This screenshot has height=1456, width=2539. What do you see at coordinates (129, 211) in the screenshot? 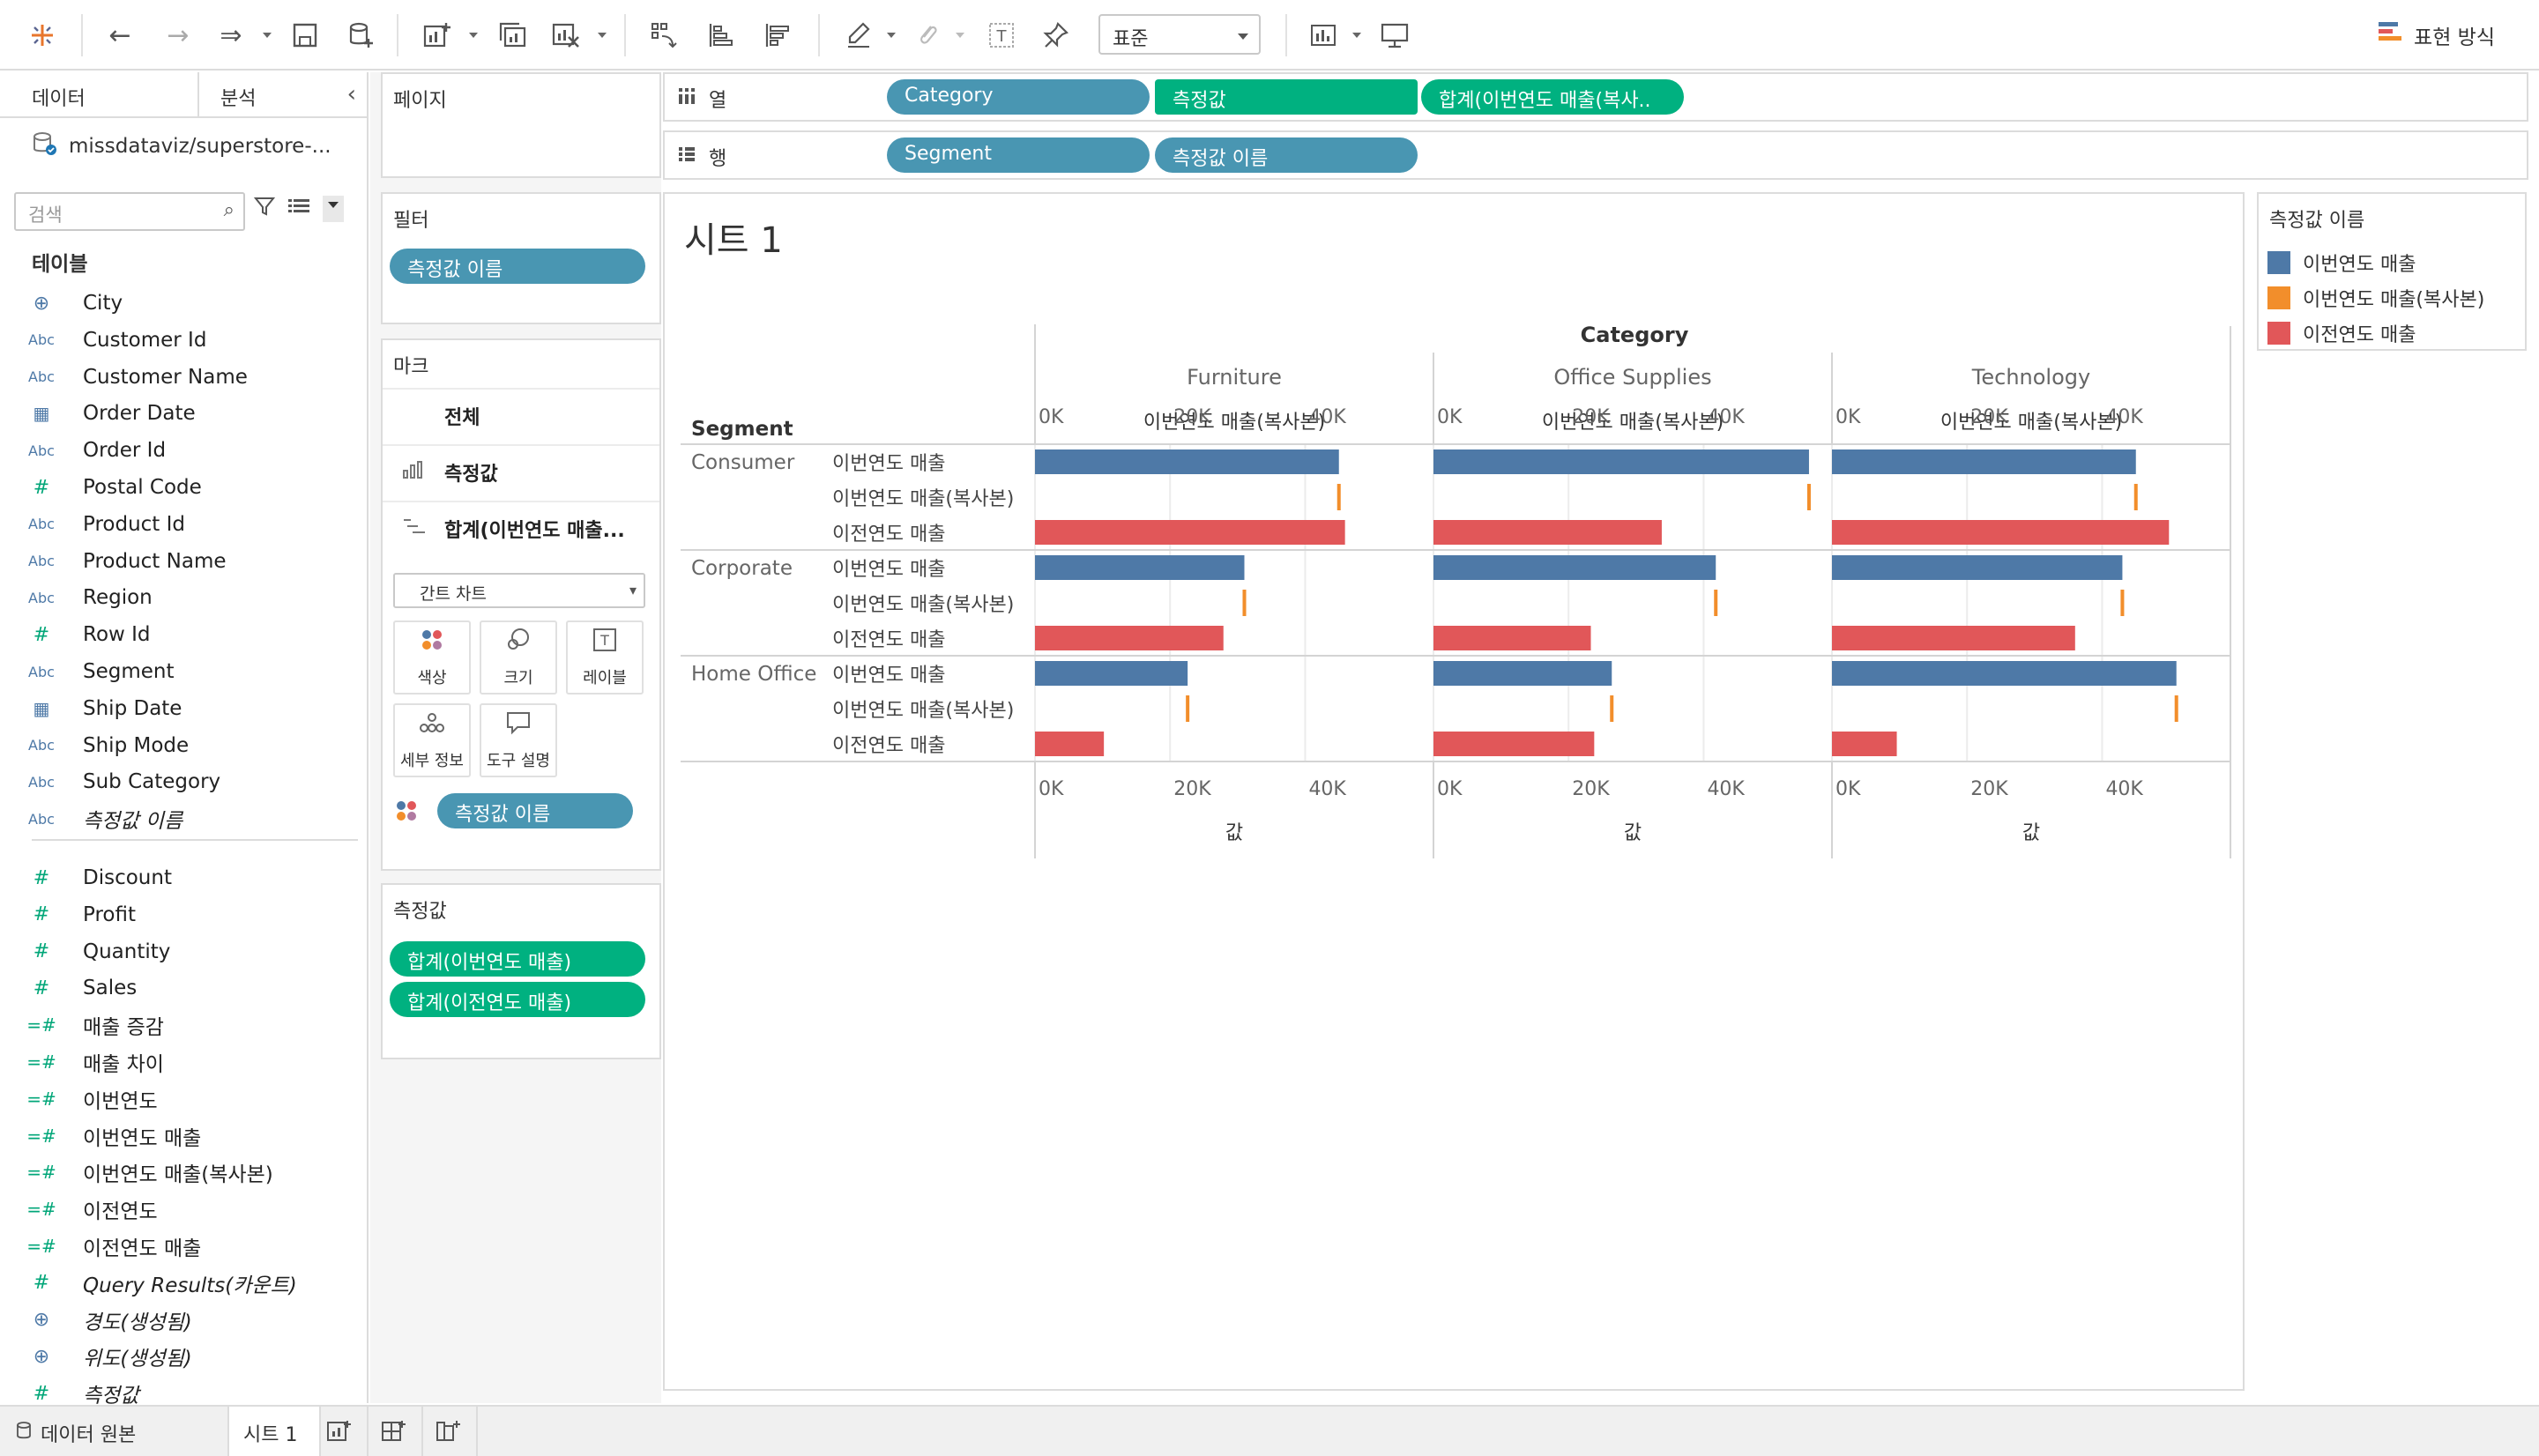
I see `search-input: 검색 ⌕` at bounding box center [129, 211].